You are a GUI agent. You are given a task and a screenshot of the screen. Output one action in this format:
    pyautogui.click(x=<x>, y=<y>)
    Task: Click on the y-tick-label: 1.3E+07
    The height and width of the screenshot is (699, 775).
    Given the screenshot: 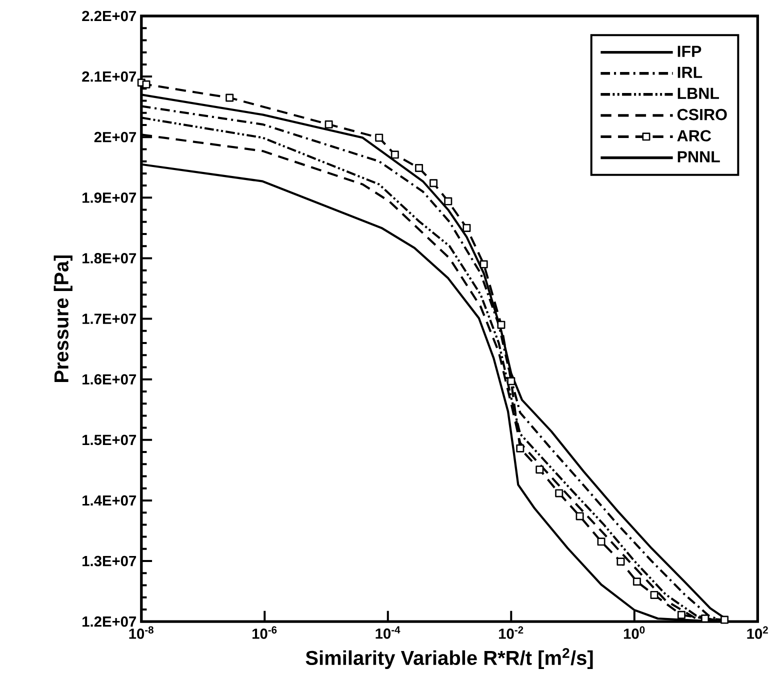 What is the action you would take?
    pyautogui.click(x=109, y=561)
    